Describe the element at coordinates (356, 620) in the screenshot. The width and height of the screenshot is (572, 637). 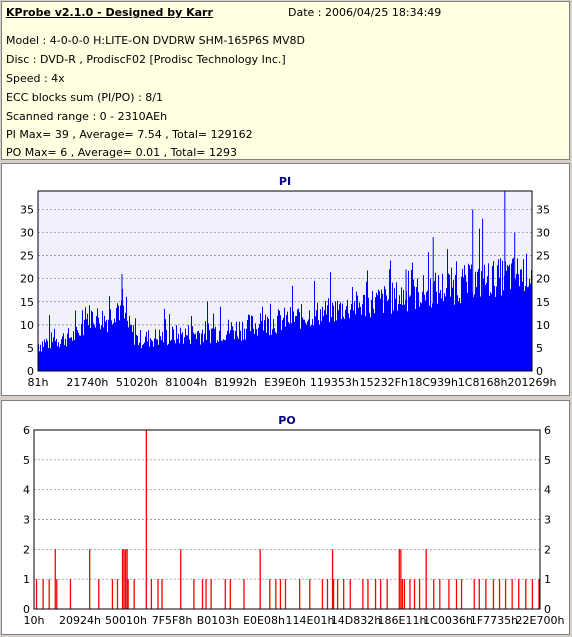
I see `po-xtick-label: 14D832h` at that location.